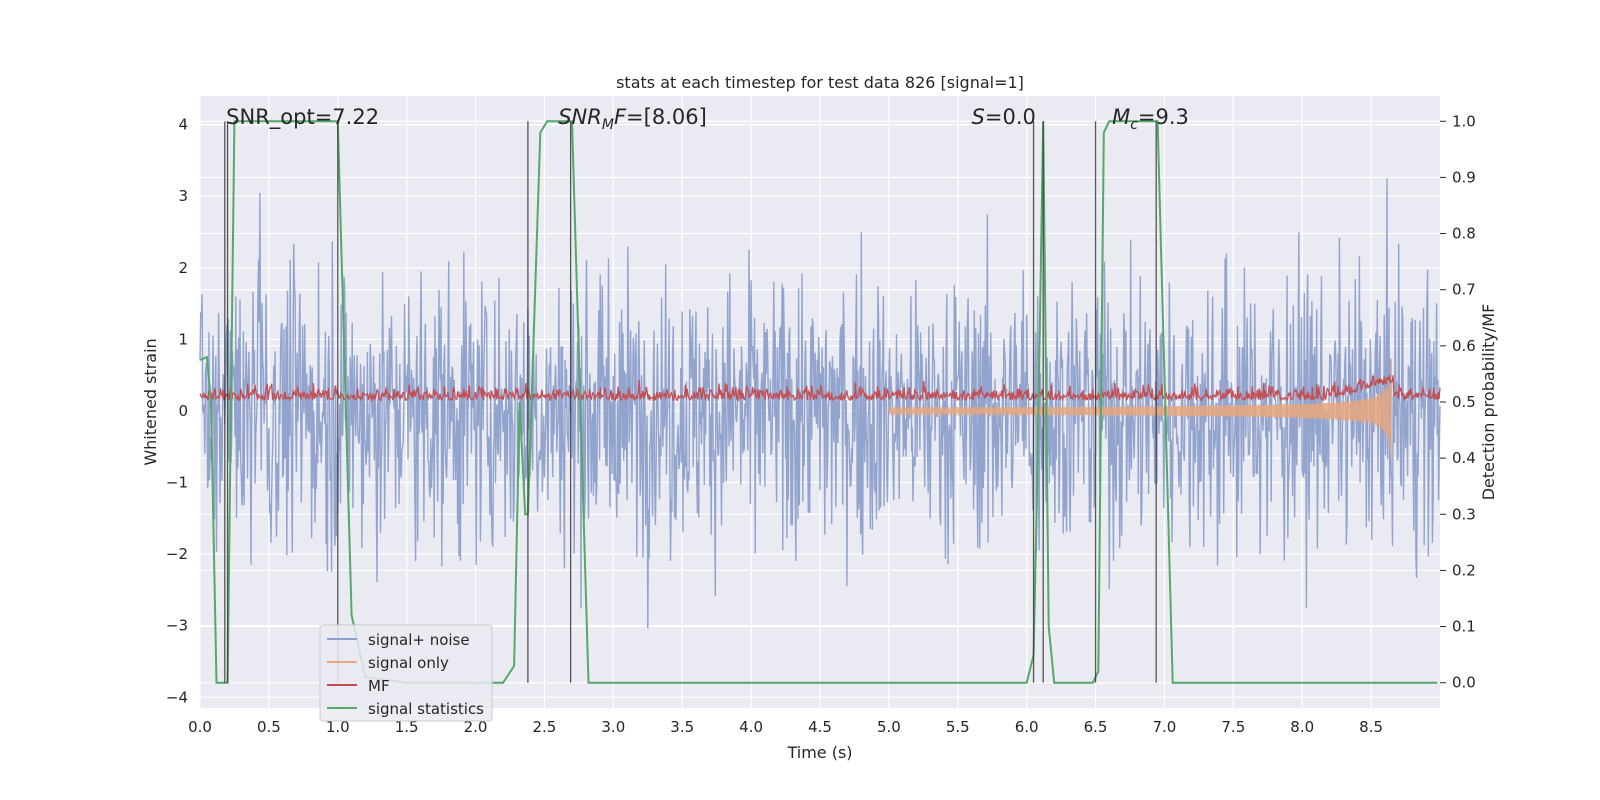 Image resolution: width=1600 pixels, height=800 pixels. What do you see at coordinates (1233, 727) in the screenshot?
I see `x-tick-label: 7.5` at bounding box center [1233, 727].